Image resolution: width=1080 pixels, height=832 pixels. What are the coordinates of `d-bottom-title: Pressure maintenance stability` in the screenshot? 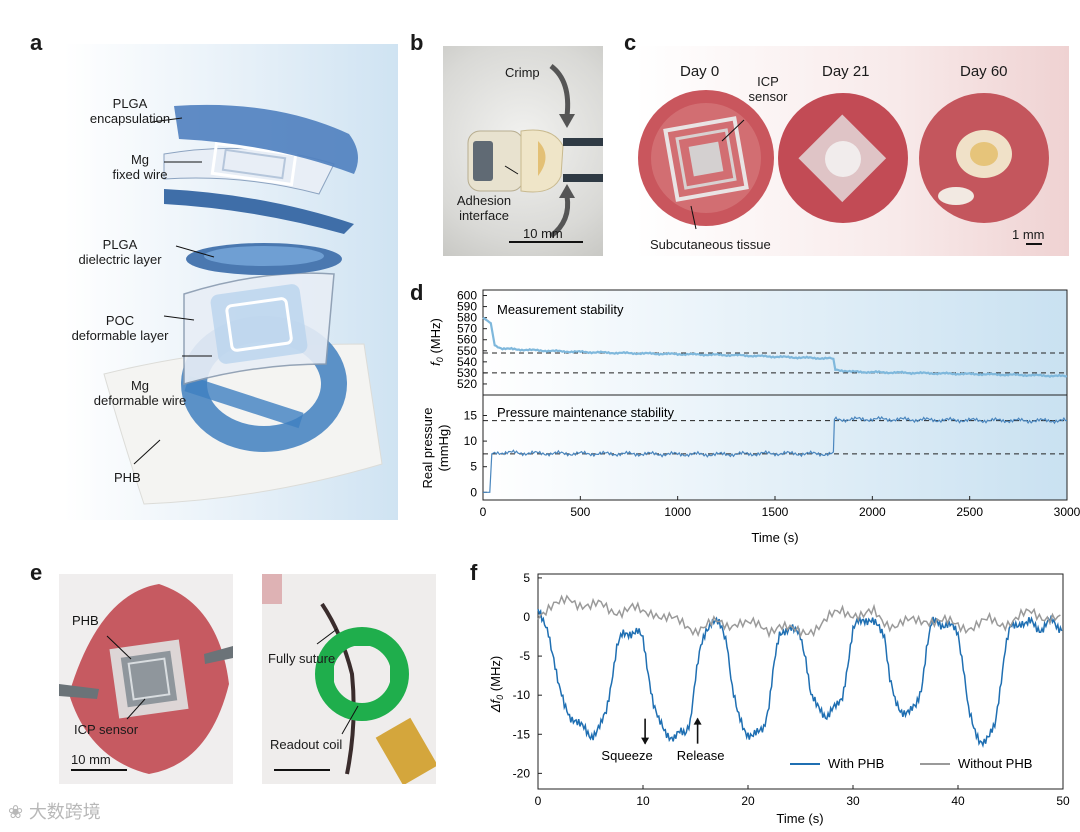 It's located at (586, 412).